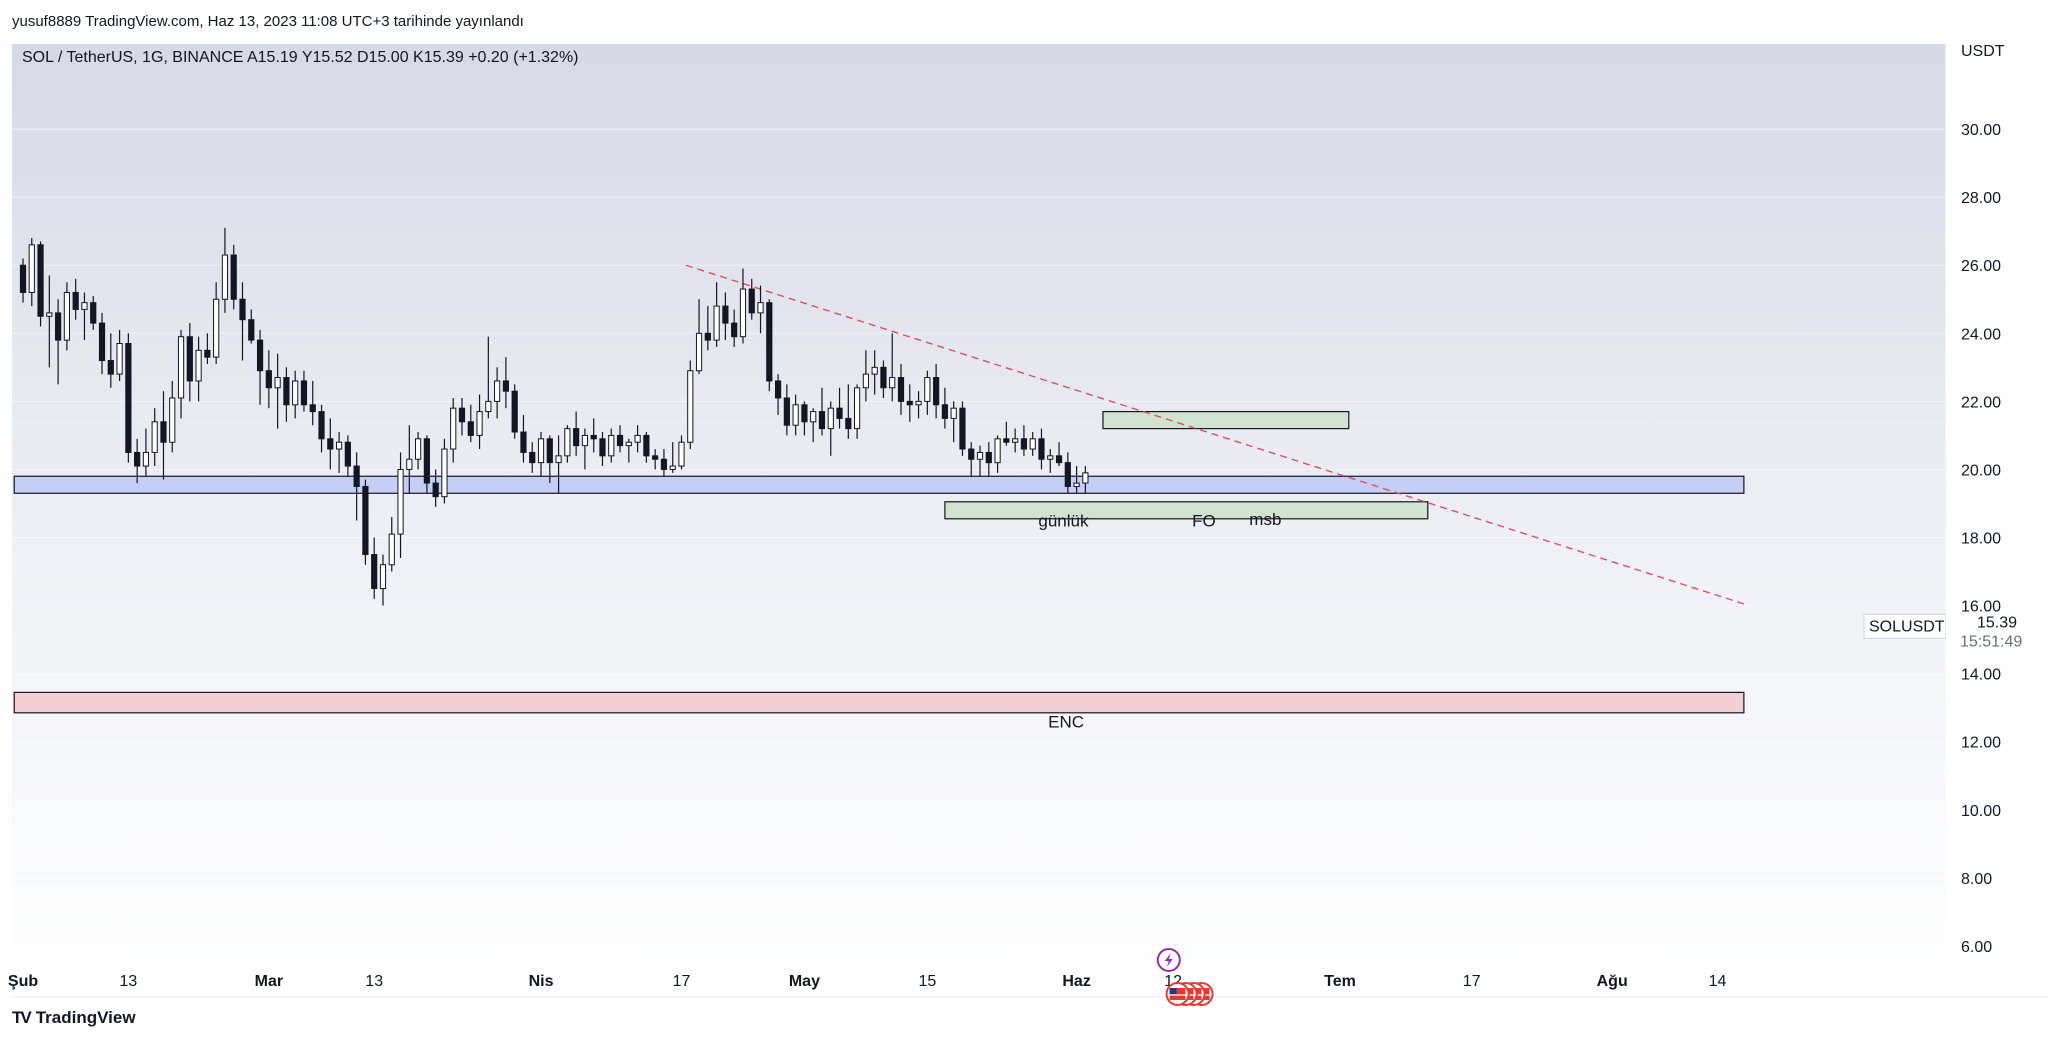 Image resolution: width=2048 pixels, height=1041 pixels. Describe the element at coordinates (1340, 981) in the screenshot. I see `time-tick-label: Tem` at that location.